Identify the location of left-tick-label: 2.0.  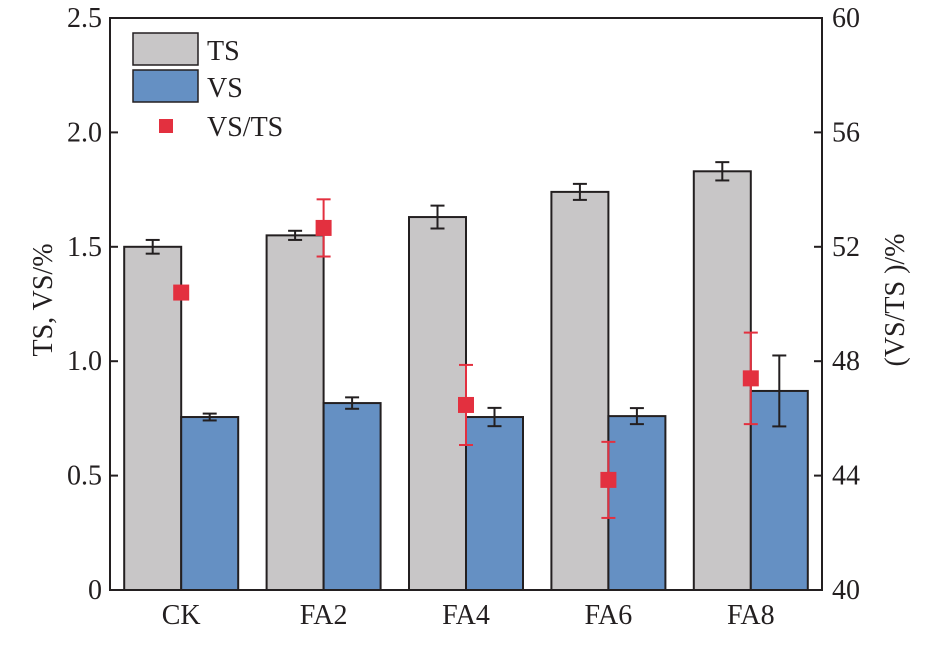
(84, 132).